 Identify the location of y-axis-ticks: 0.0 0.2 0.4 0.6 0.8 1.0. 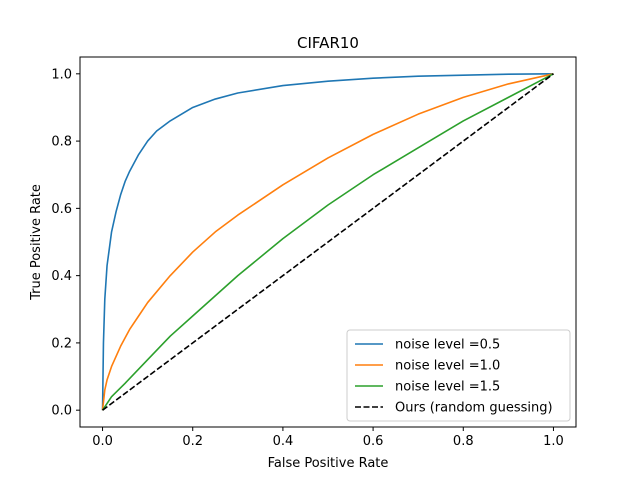
(65, 243).